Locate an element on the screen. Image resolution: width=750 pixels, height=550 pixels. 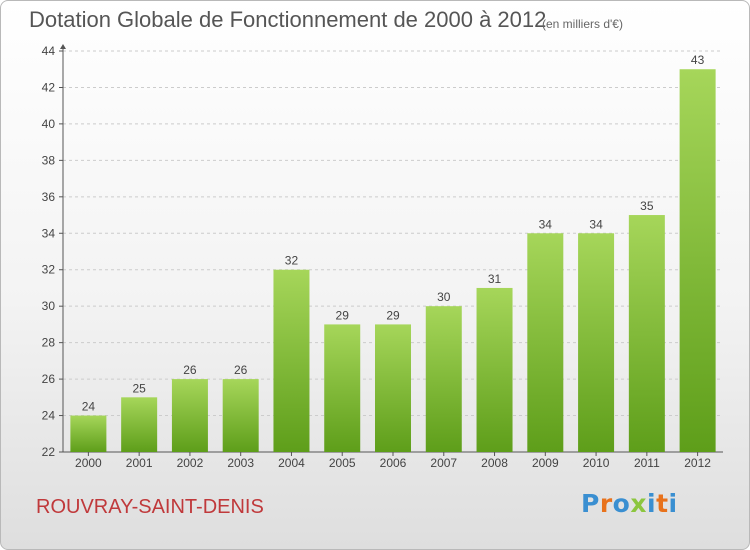
x-tick-label: 2000 is located at coordinates (88, 463).